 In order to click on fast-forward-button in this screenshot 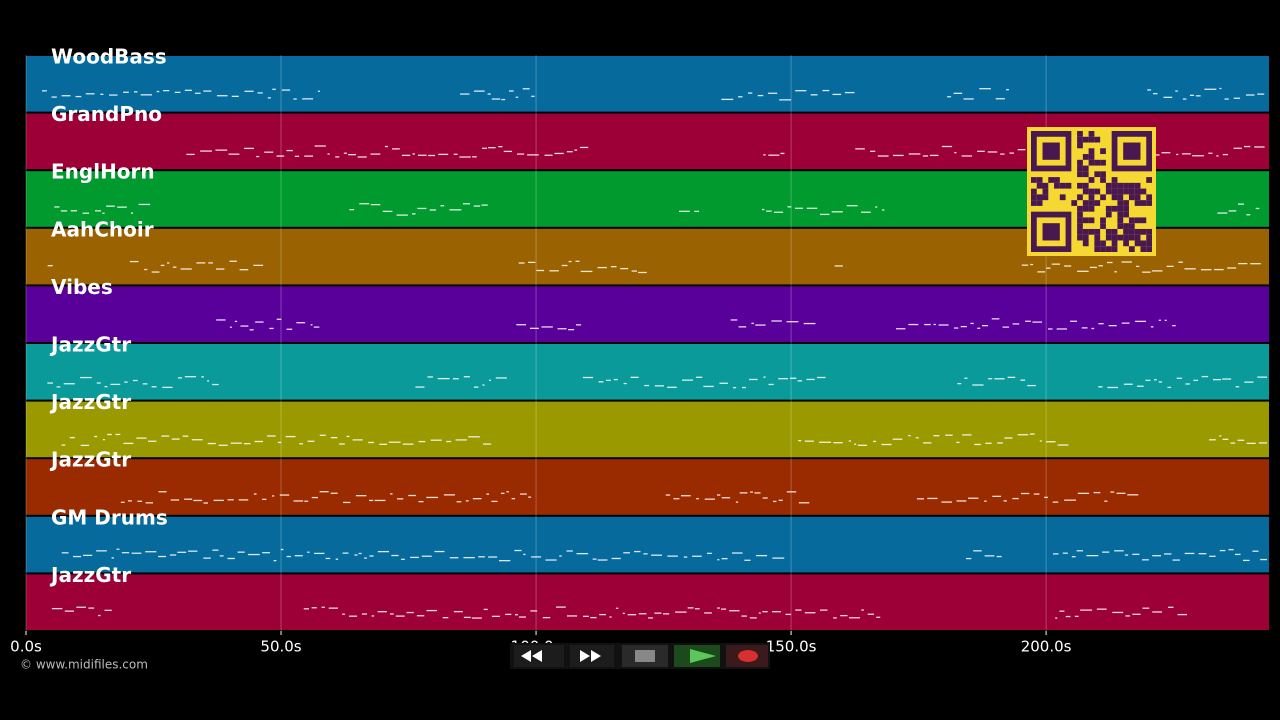, I will do `click(592, 656)`.